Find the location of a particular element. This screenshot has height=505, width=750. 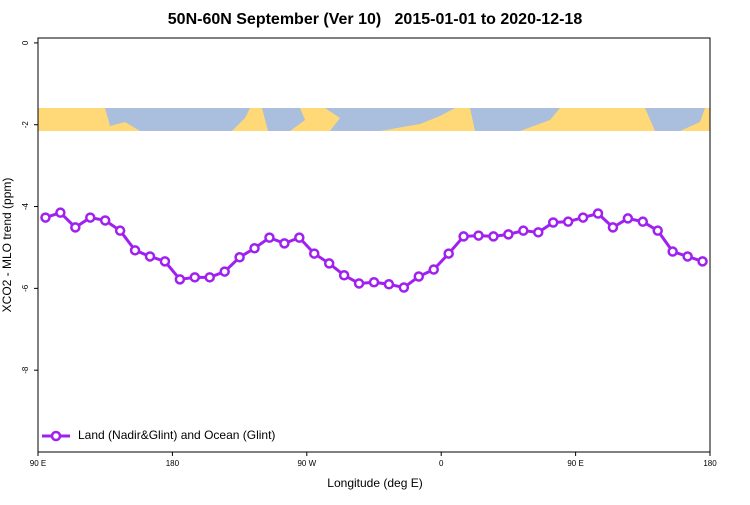

legend-marker is located at coordinates (56, 436).